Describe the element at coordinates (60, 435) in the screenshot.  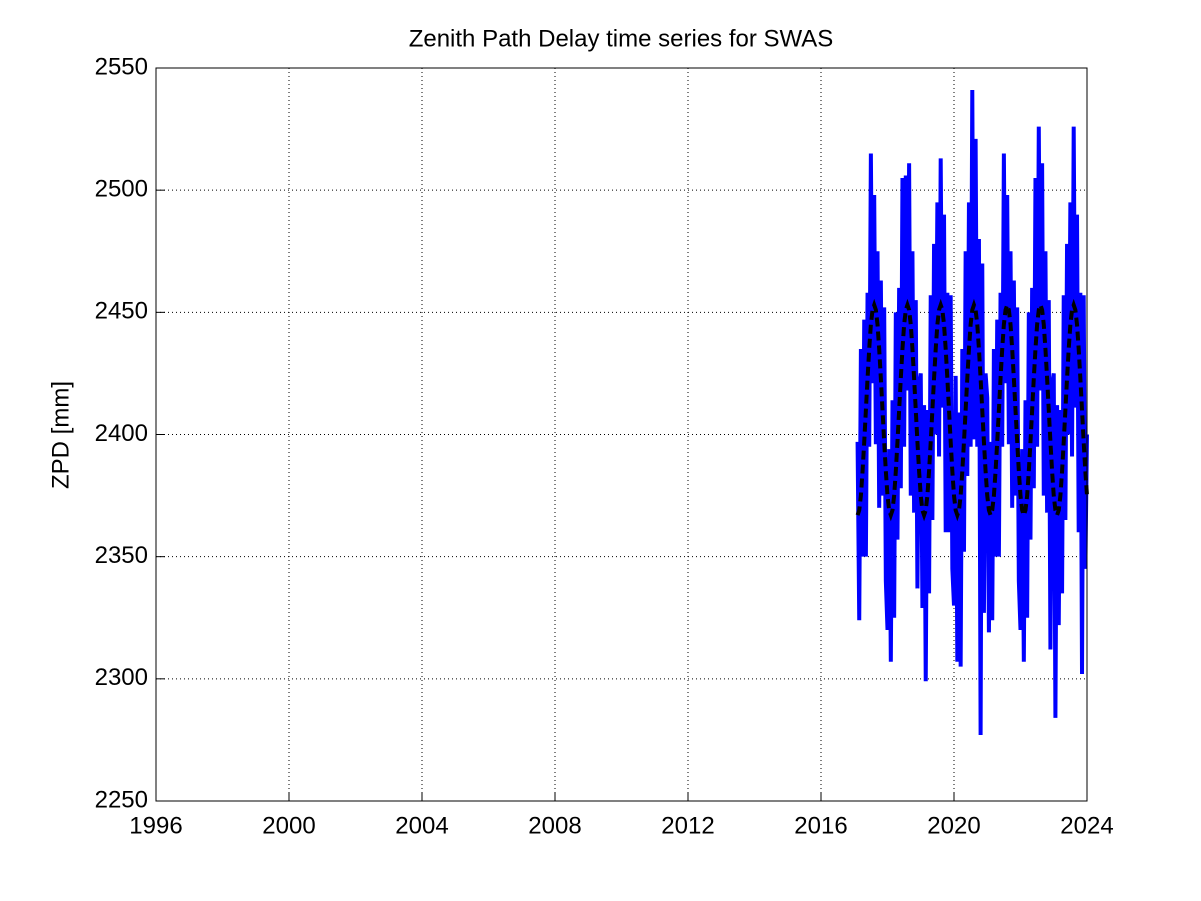
I see `y-axis-label: ZPD [mm]` at that location.